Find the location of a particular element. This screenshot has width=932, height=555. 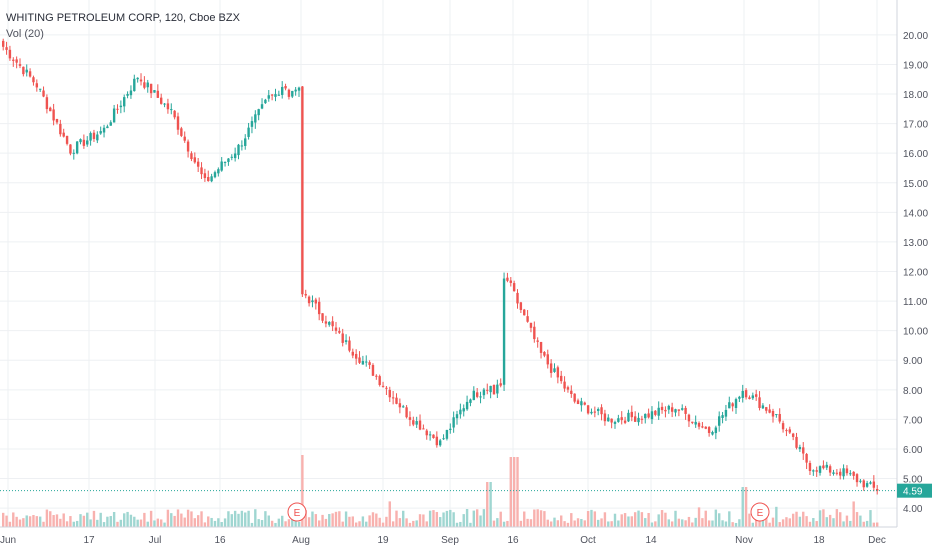

y-tick-label: 15.00 is located at coordinates (915, 184).